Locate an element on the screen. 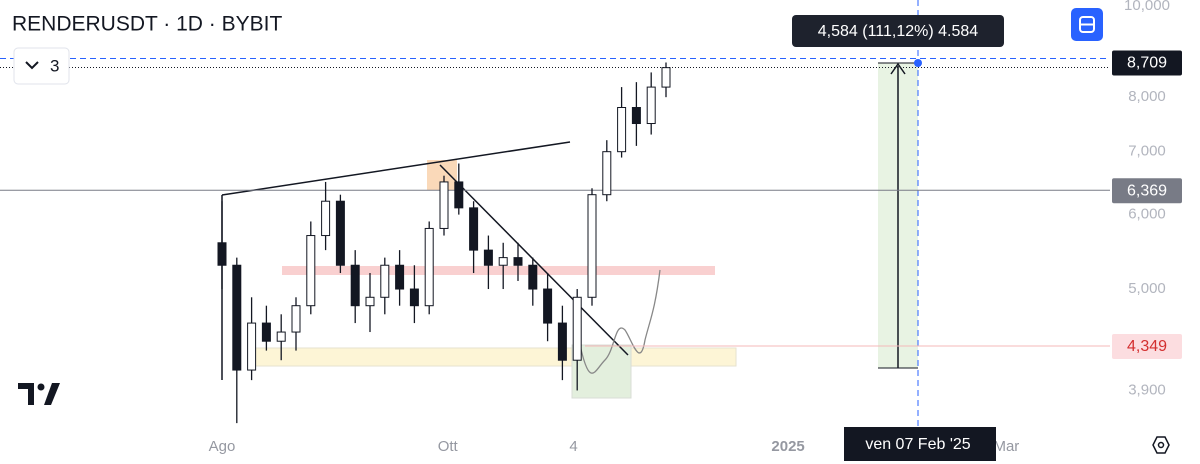  chevron is located at coordinates (32, 65).